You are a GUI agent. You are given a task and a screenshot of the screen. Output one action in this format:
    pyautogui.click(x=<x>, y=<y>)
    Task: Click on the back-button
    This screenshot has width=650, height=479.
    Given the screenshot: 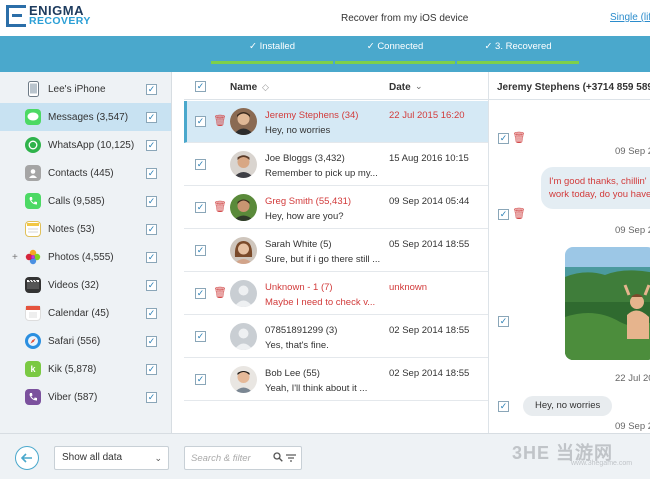 What is the action you would take?
    pyautogui.click(x=27, y=458)
    